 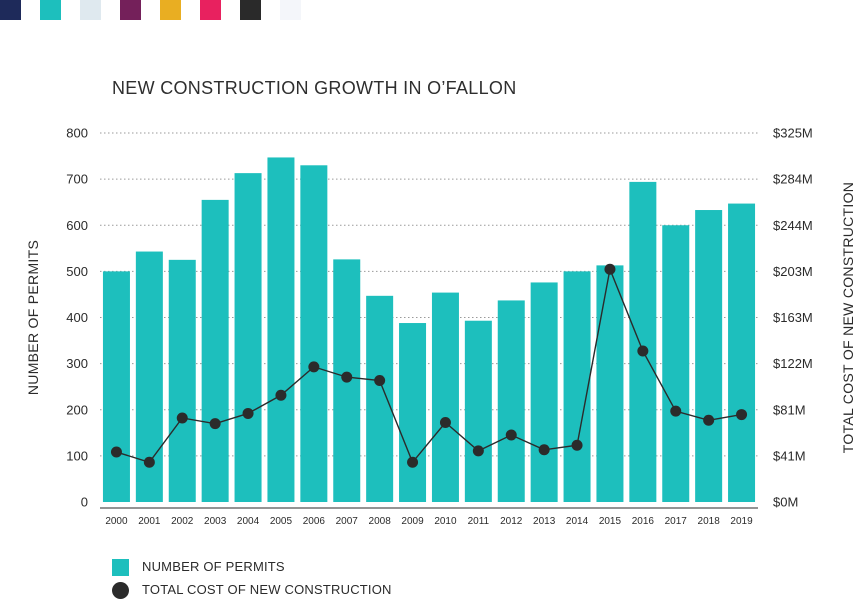 What do you see at coordinates (77, 409) in the screenshot?
I see `y-tick-label: 200` at bounding box center [77, 409].